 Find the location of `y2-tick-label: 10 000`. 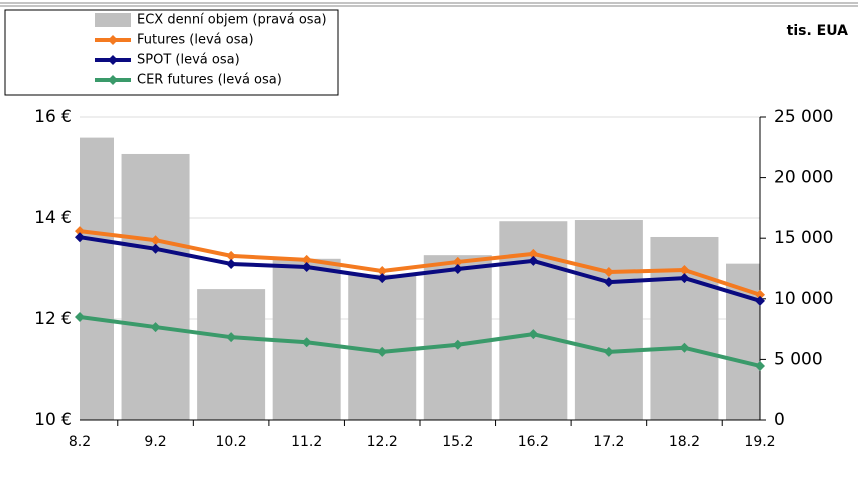

y2-tick-label: 10 000 is located at coordinates (803, 299).